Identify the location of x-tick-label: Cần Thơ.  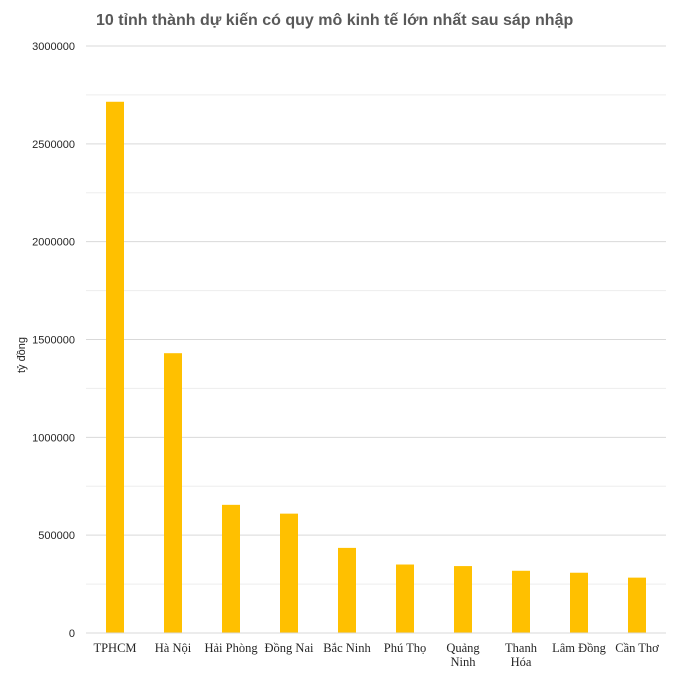
(637, 648).